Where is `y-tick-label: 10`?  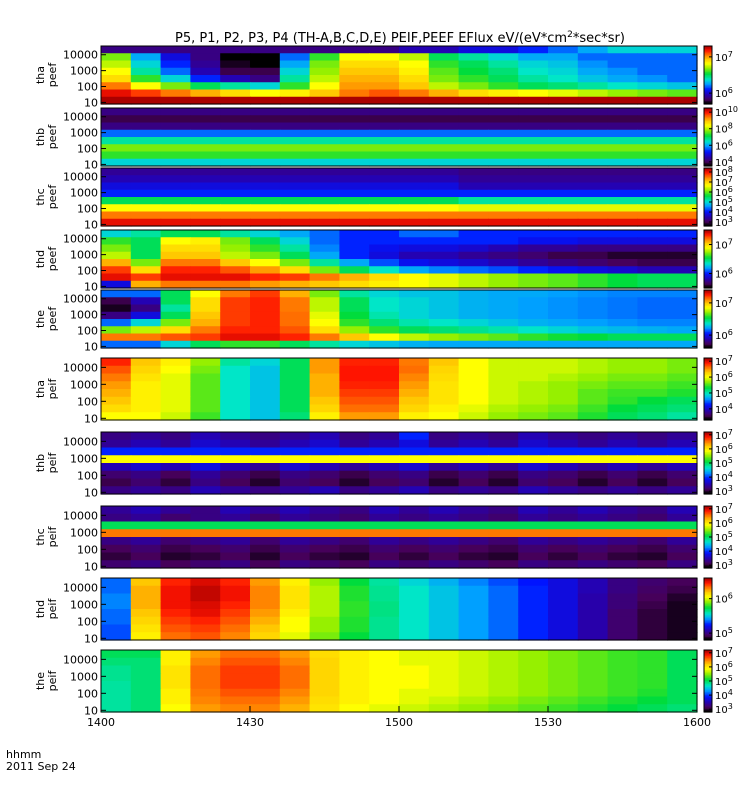 y-tick-label: 10 is located at coordinates (91, 164).